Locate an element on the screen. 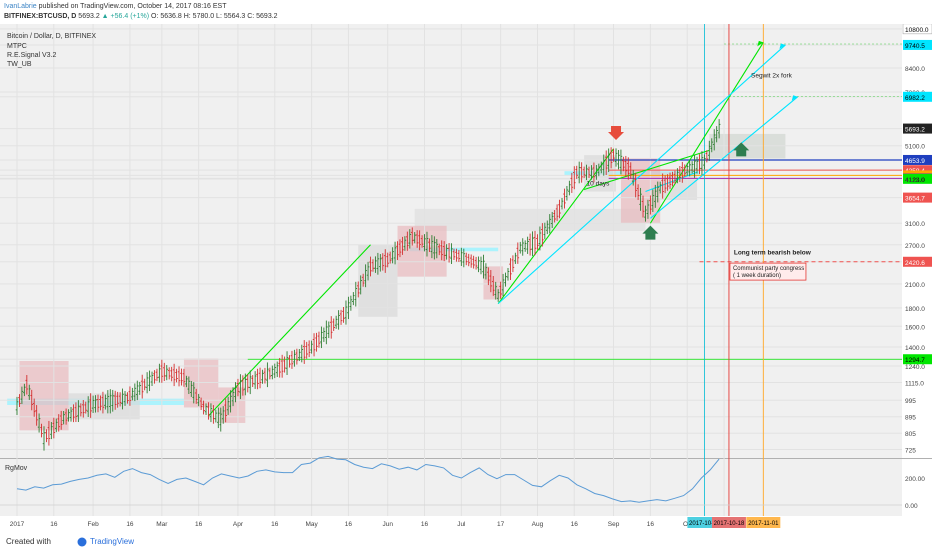 This screenshot has width=932, height=550. rgmov-line is located at coordinates (368, 479).